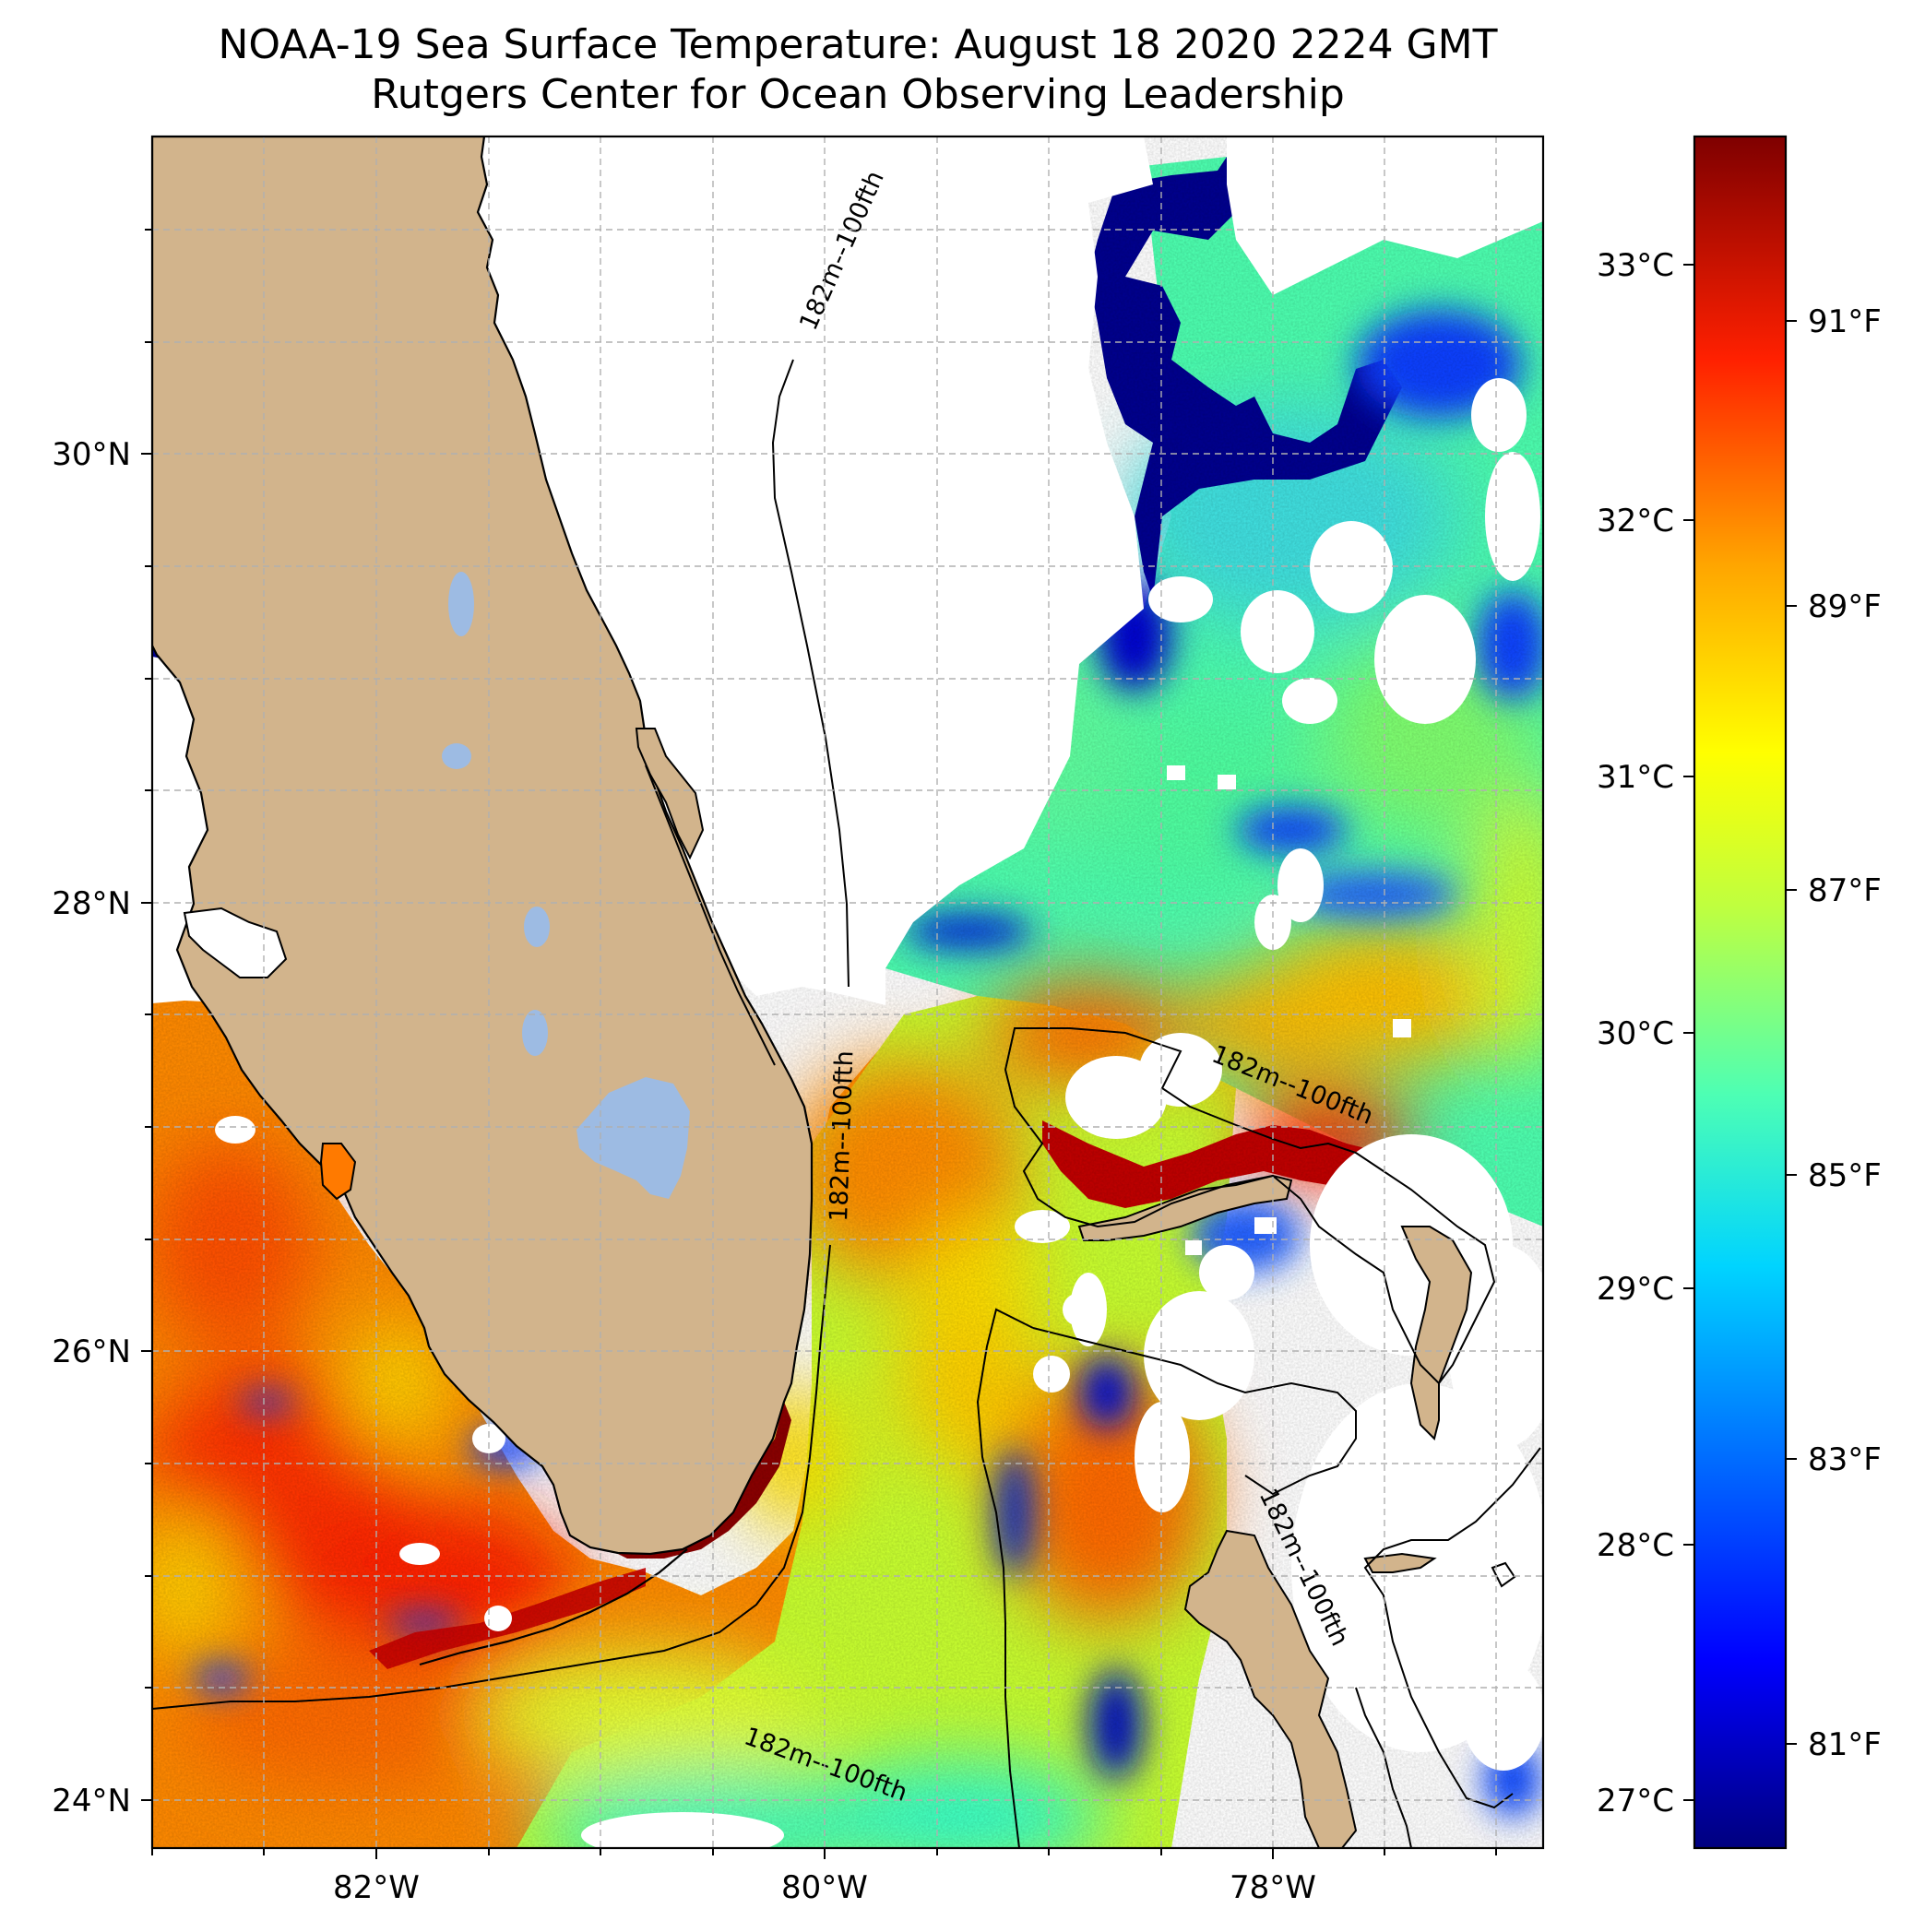 The height and width of the screenshot is (1932, 1925). What do you see at coordinates (1845, 1459) in the screenshot?
I see `colorbar-label-83f: 83°F` at bounding box center [1845, 1459].